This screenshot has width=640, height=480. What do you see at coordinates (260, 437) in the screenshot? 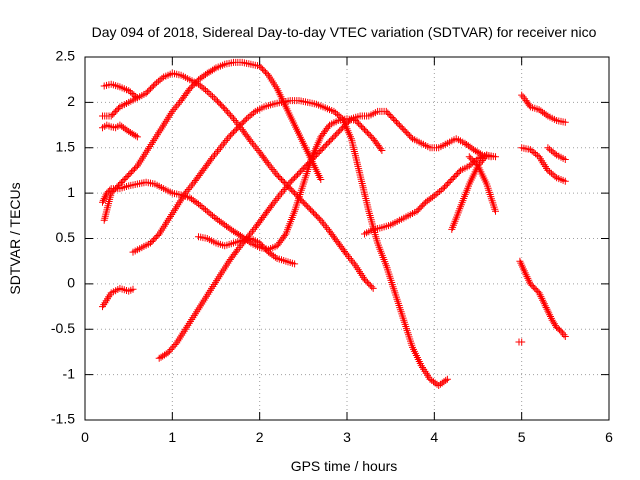
I see `x-tick-label: 2` at bounding box center [260, 437].